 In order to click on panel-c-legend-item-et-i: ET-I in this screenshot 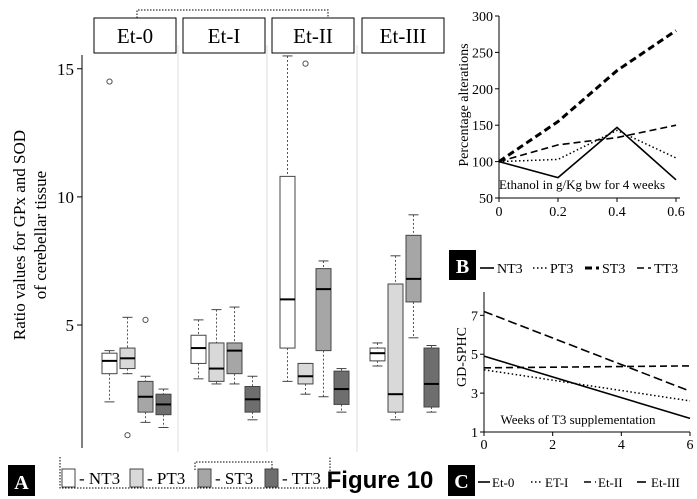, I will do `click(549, 482)`.